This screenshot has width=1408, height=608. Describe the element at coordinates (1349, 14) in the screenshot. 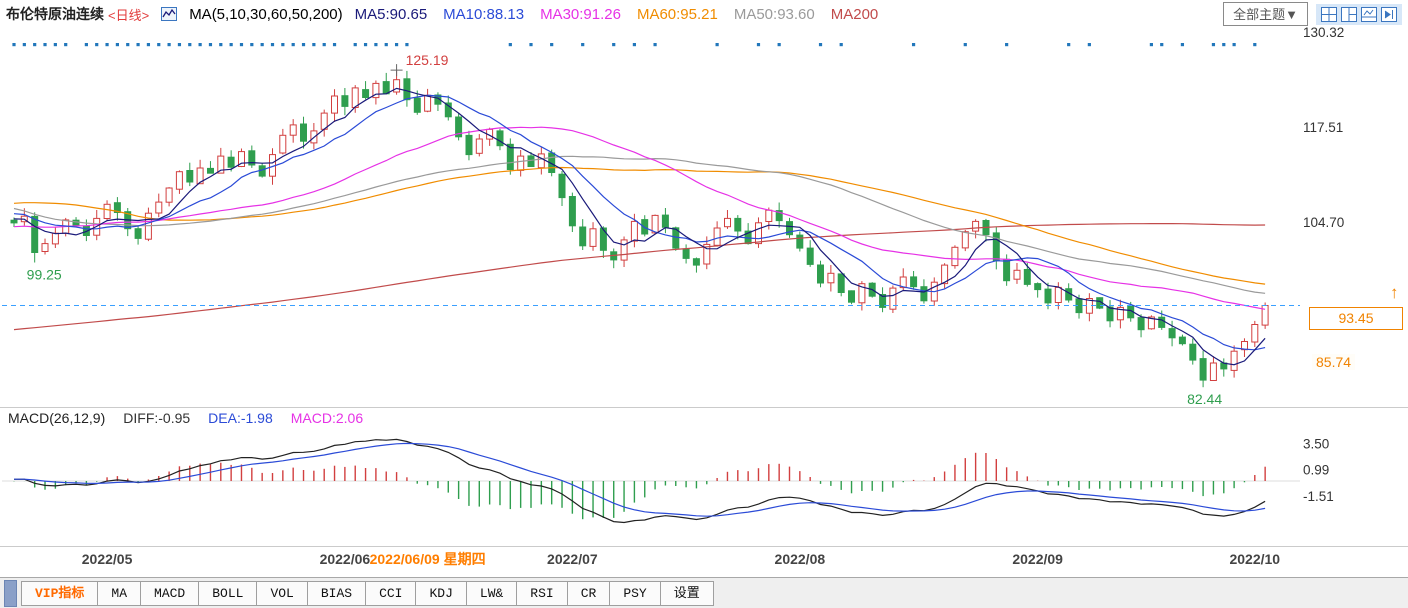

I see `split-view-icon` at that location.